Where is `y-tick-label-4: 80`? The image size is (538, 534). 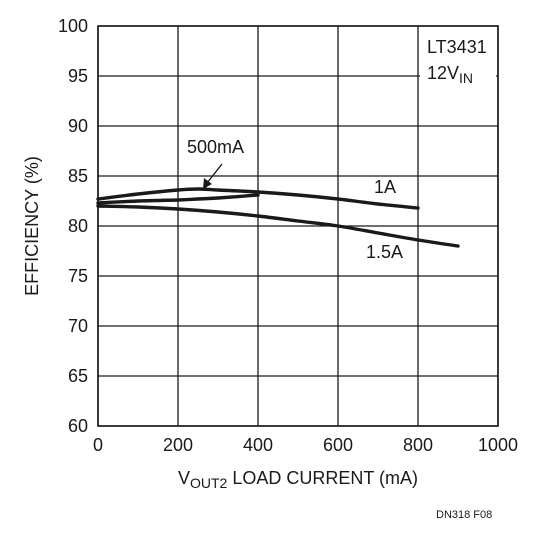 y-tick-label-4: 80 is located at coordinates (78, 226).